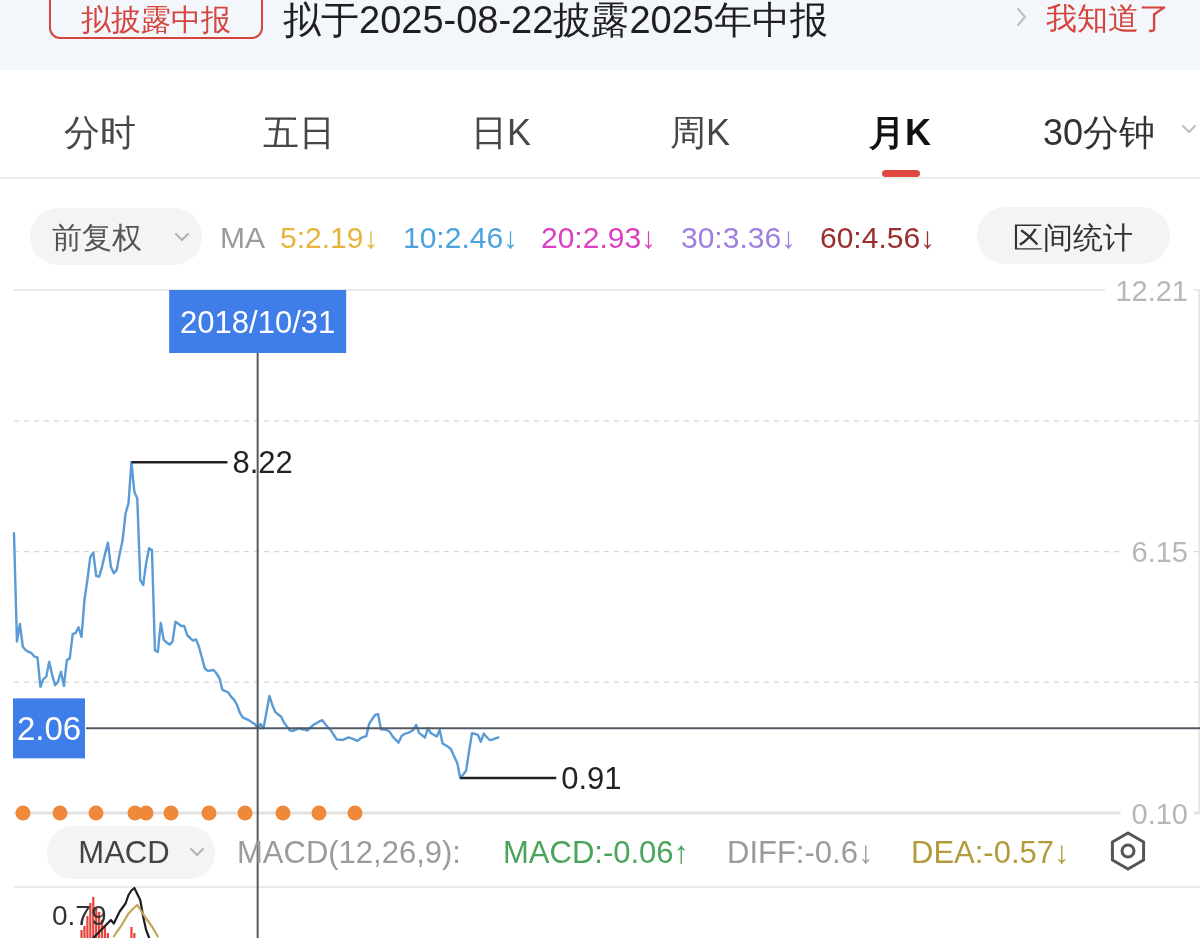  What do you see at coordinates (329, 237) in the screenshot?
I see `text: 5:2.19↓` at bounding box center [329, 237].